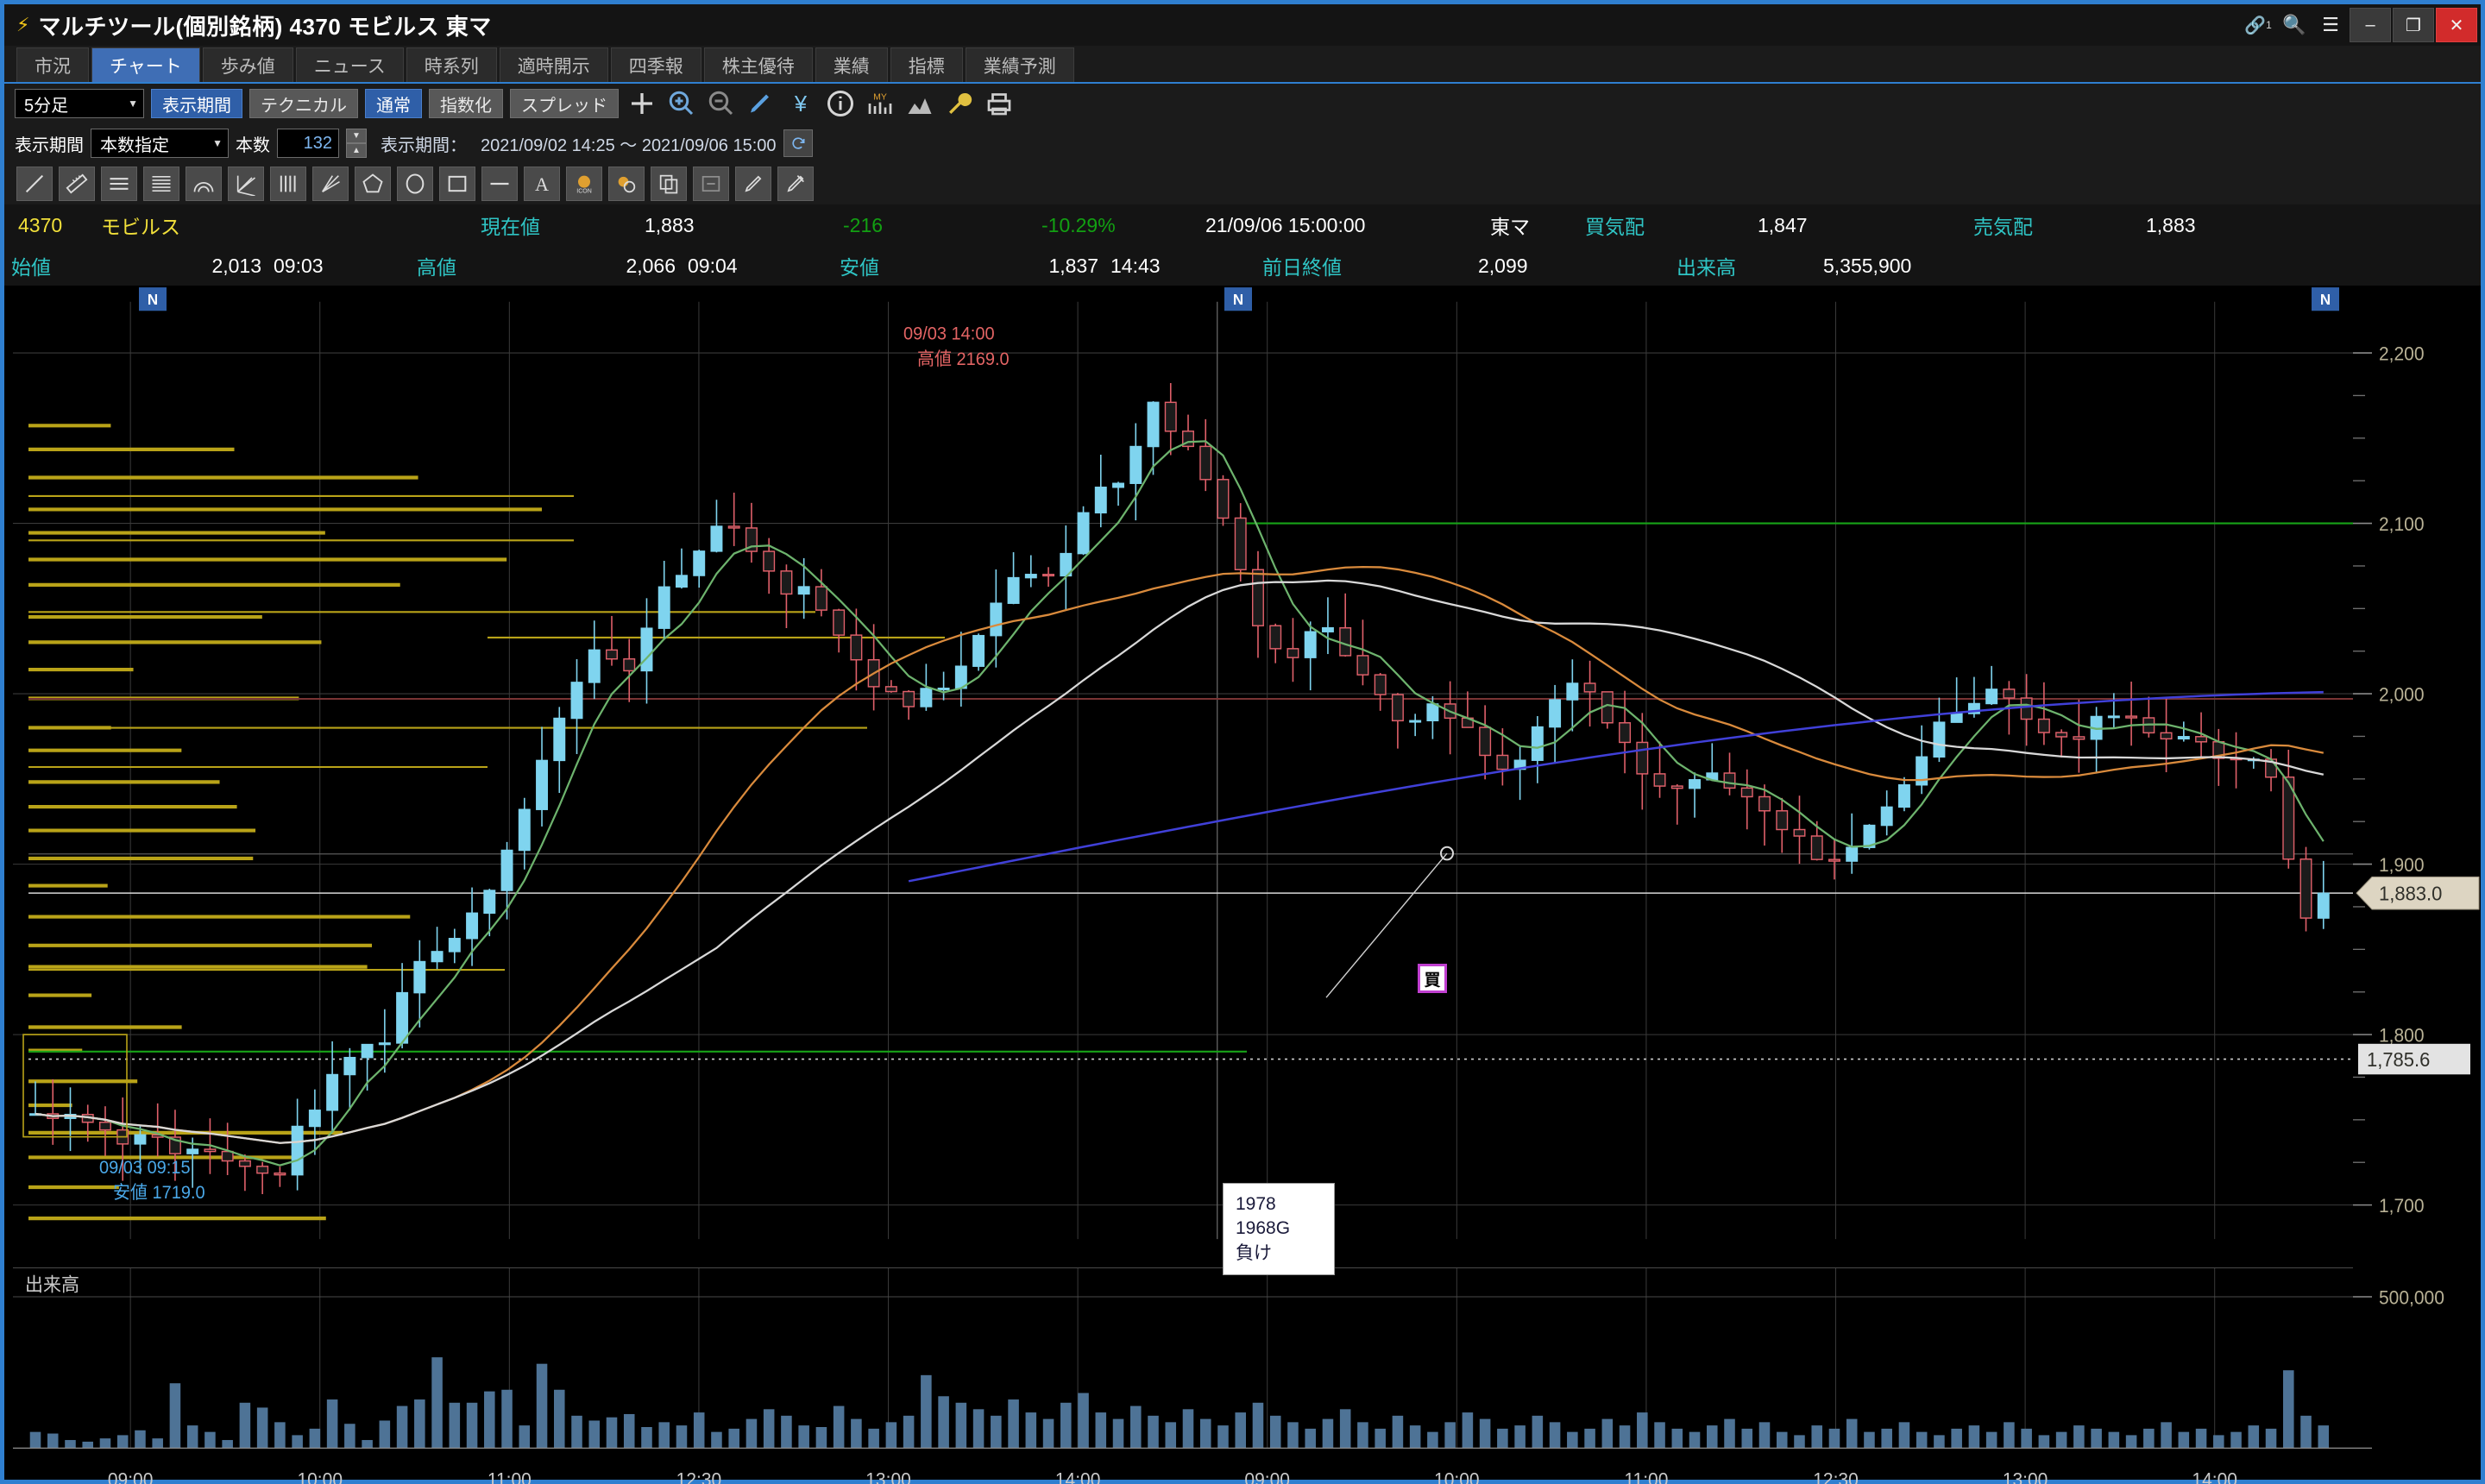 The height and width of the screenshot is (1484, 2485). What do you see at coordinates (2398, 1059) in the screenshot?
I see `svg-text: 1,785.6` at bounding box center [2398, 1059].